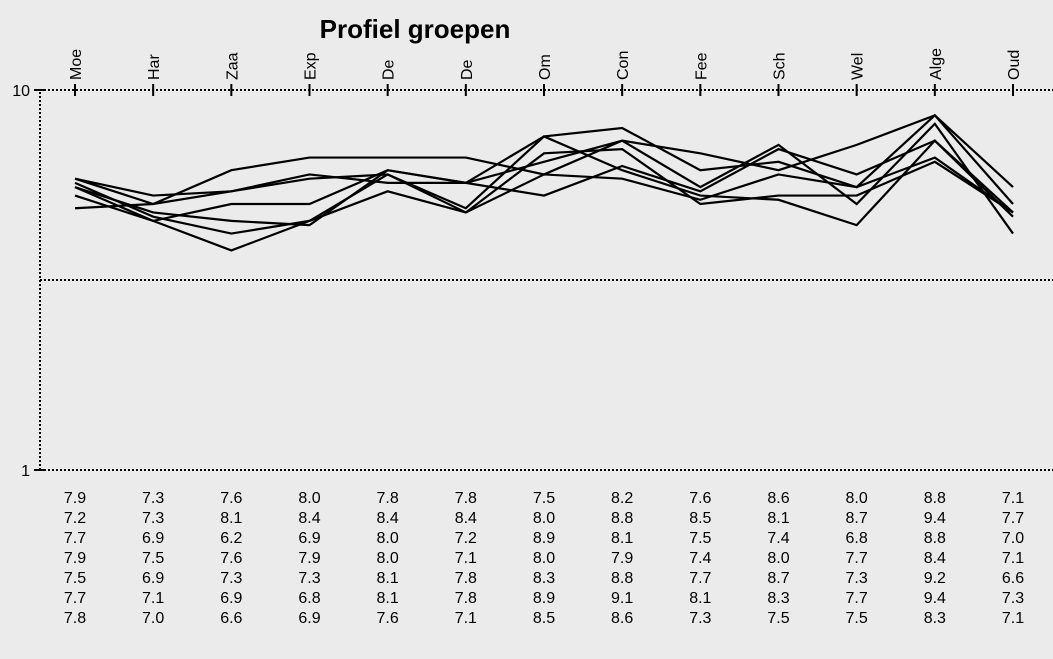 This screenshot has height=659, width=1053. I want to click on value-label: 9.2, so click(935, 578).